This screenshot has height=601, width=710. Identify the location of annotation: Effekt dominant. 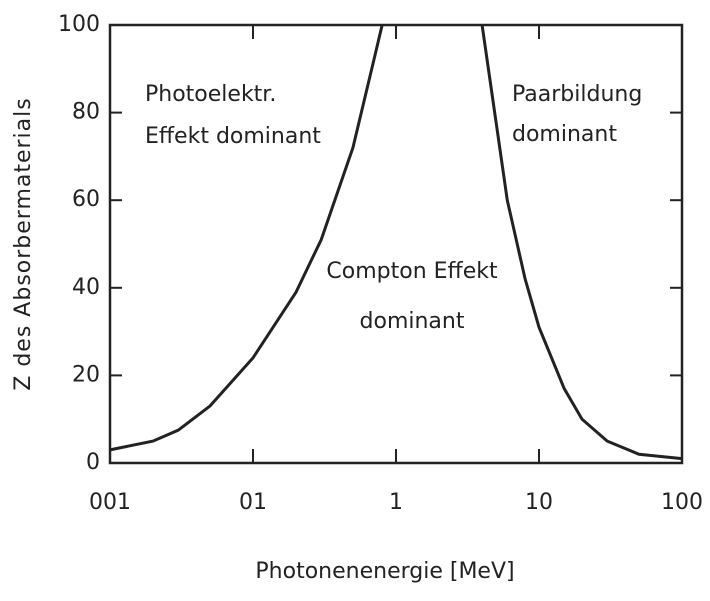
(233, 136).